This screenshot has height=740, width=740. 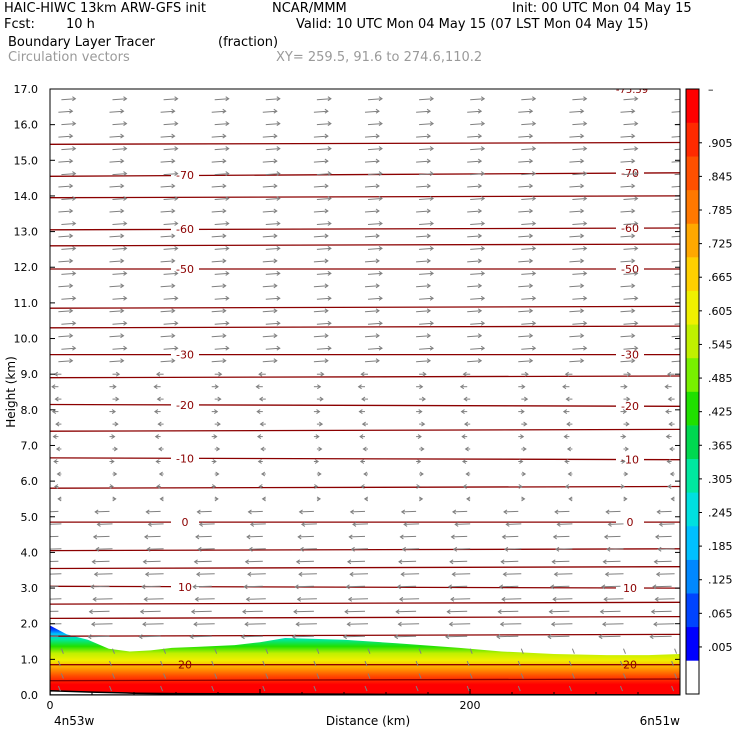 I want to click on colorbar-label: .845, so click(x=720, y=176).